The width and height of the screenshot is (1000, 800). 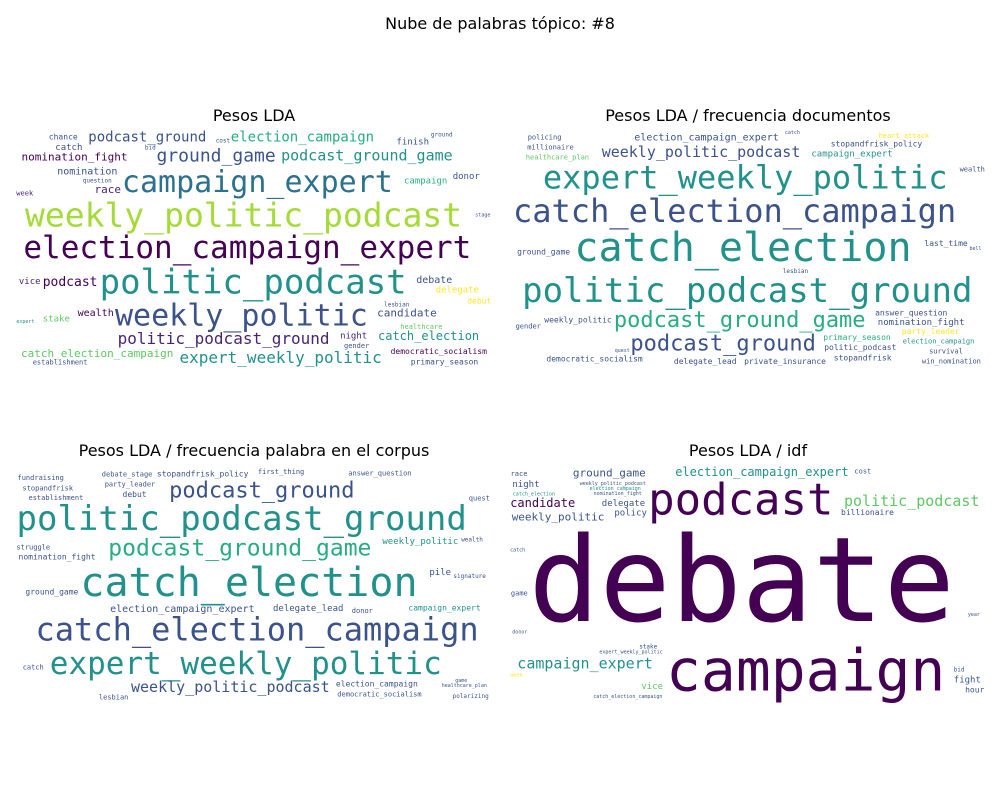 What do you see at coordinates (946, 351) in the screenshot?
I see `cloud-word: survival` at bounding box center [946, 351].